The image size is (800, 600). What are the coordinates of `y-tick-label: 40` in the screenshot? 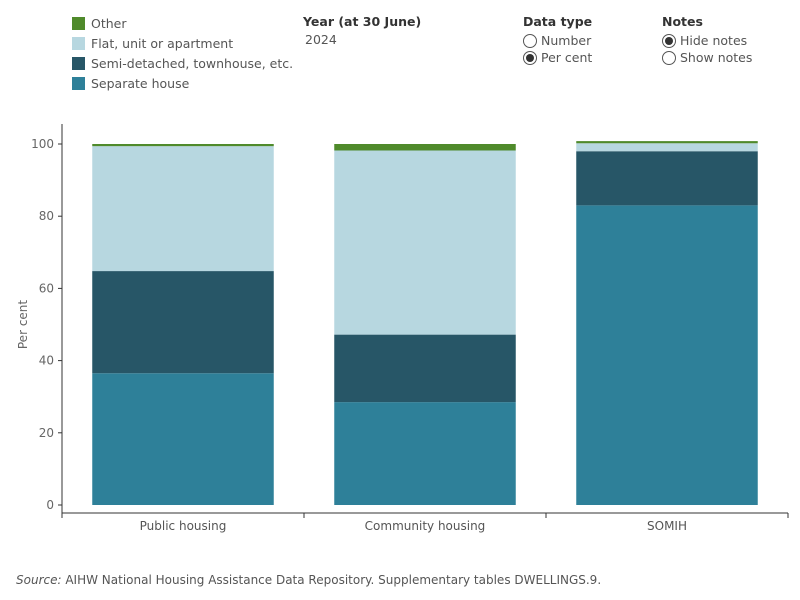 It's located at (46, 361).